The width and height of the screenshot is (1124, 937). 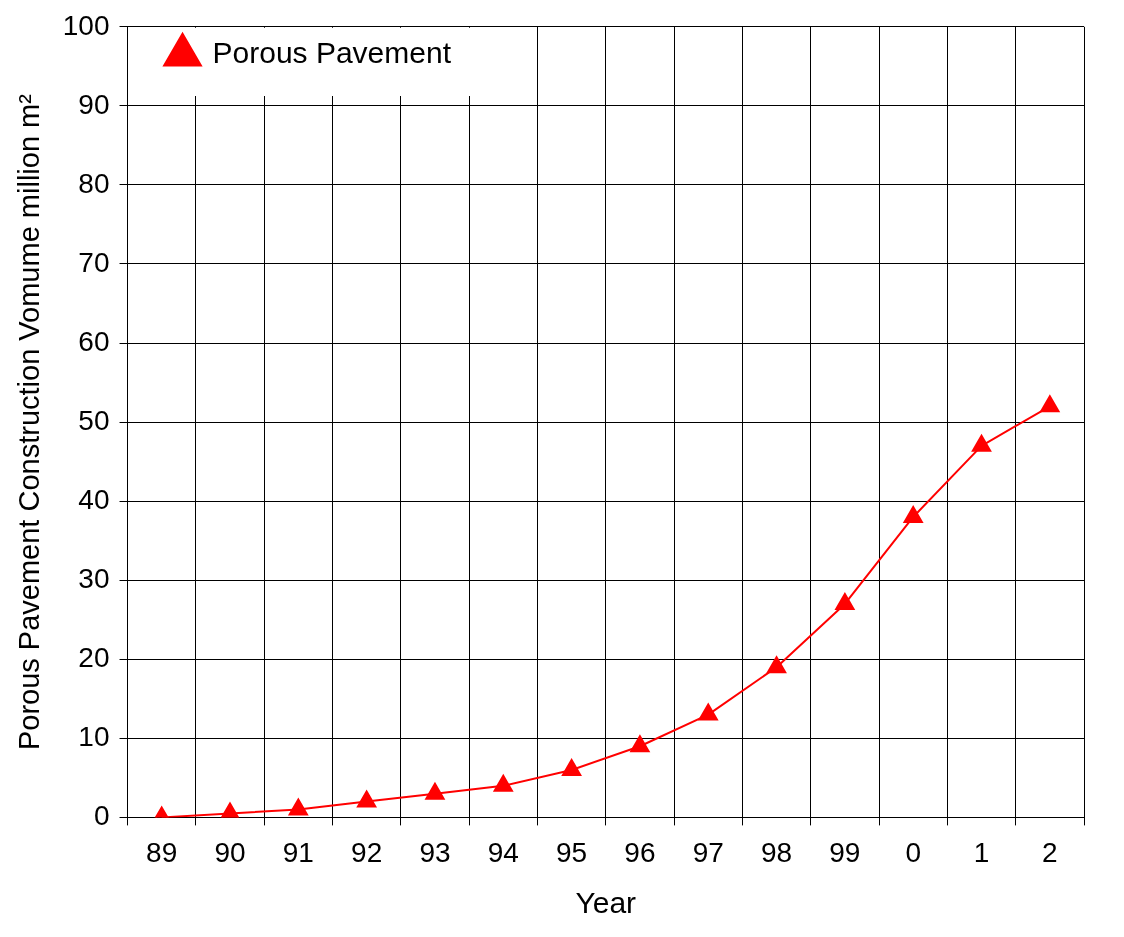 What do you see at coordinates (94, 420) in the screenshot?
I see `y-tick-label: 50` at bounding box center [94, 420].